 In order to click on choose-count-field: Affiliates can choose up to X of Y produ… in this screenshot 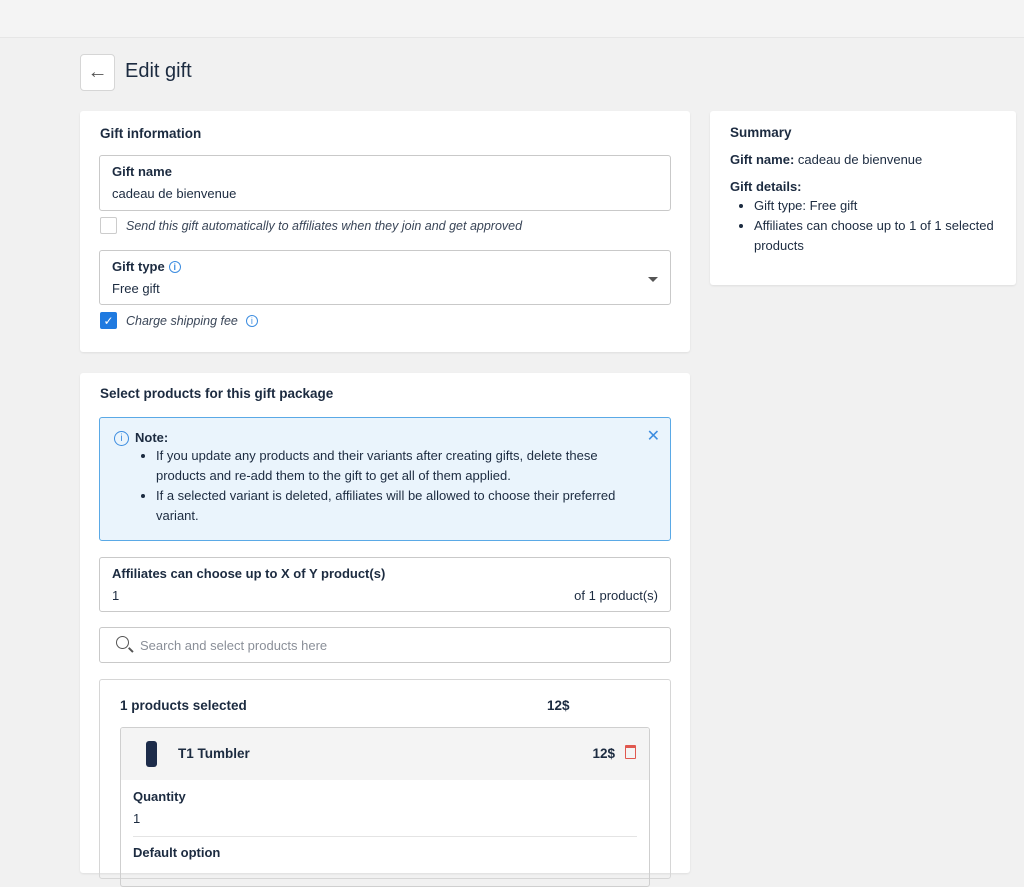, I will do `click(385, 584)`.